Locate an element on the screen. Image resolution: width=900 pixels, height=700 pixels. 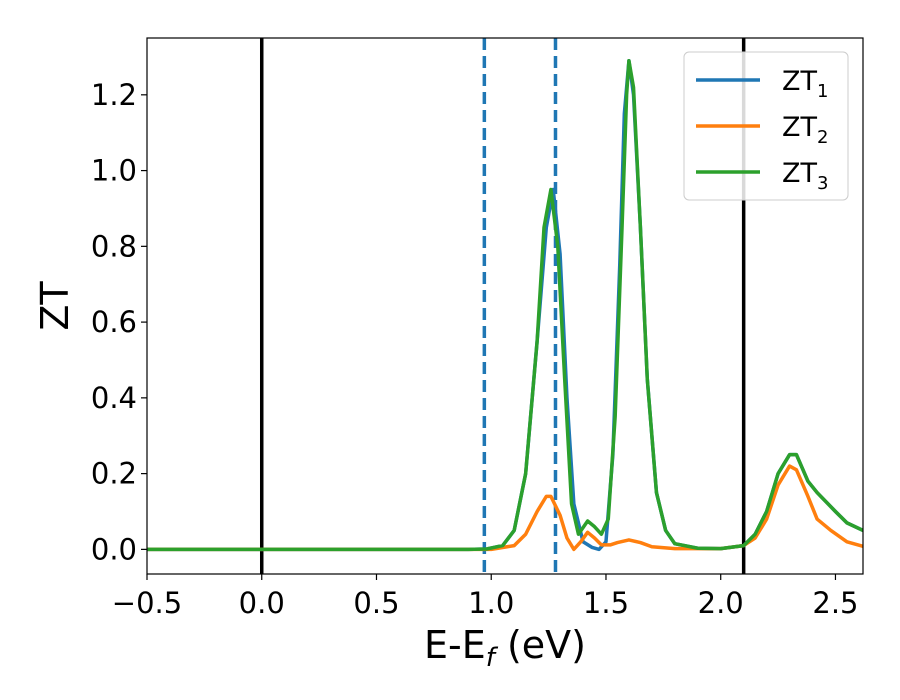
y-tick-label: 0.0 is located at coordinates (114, 549).